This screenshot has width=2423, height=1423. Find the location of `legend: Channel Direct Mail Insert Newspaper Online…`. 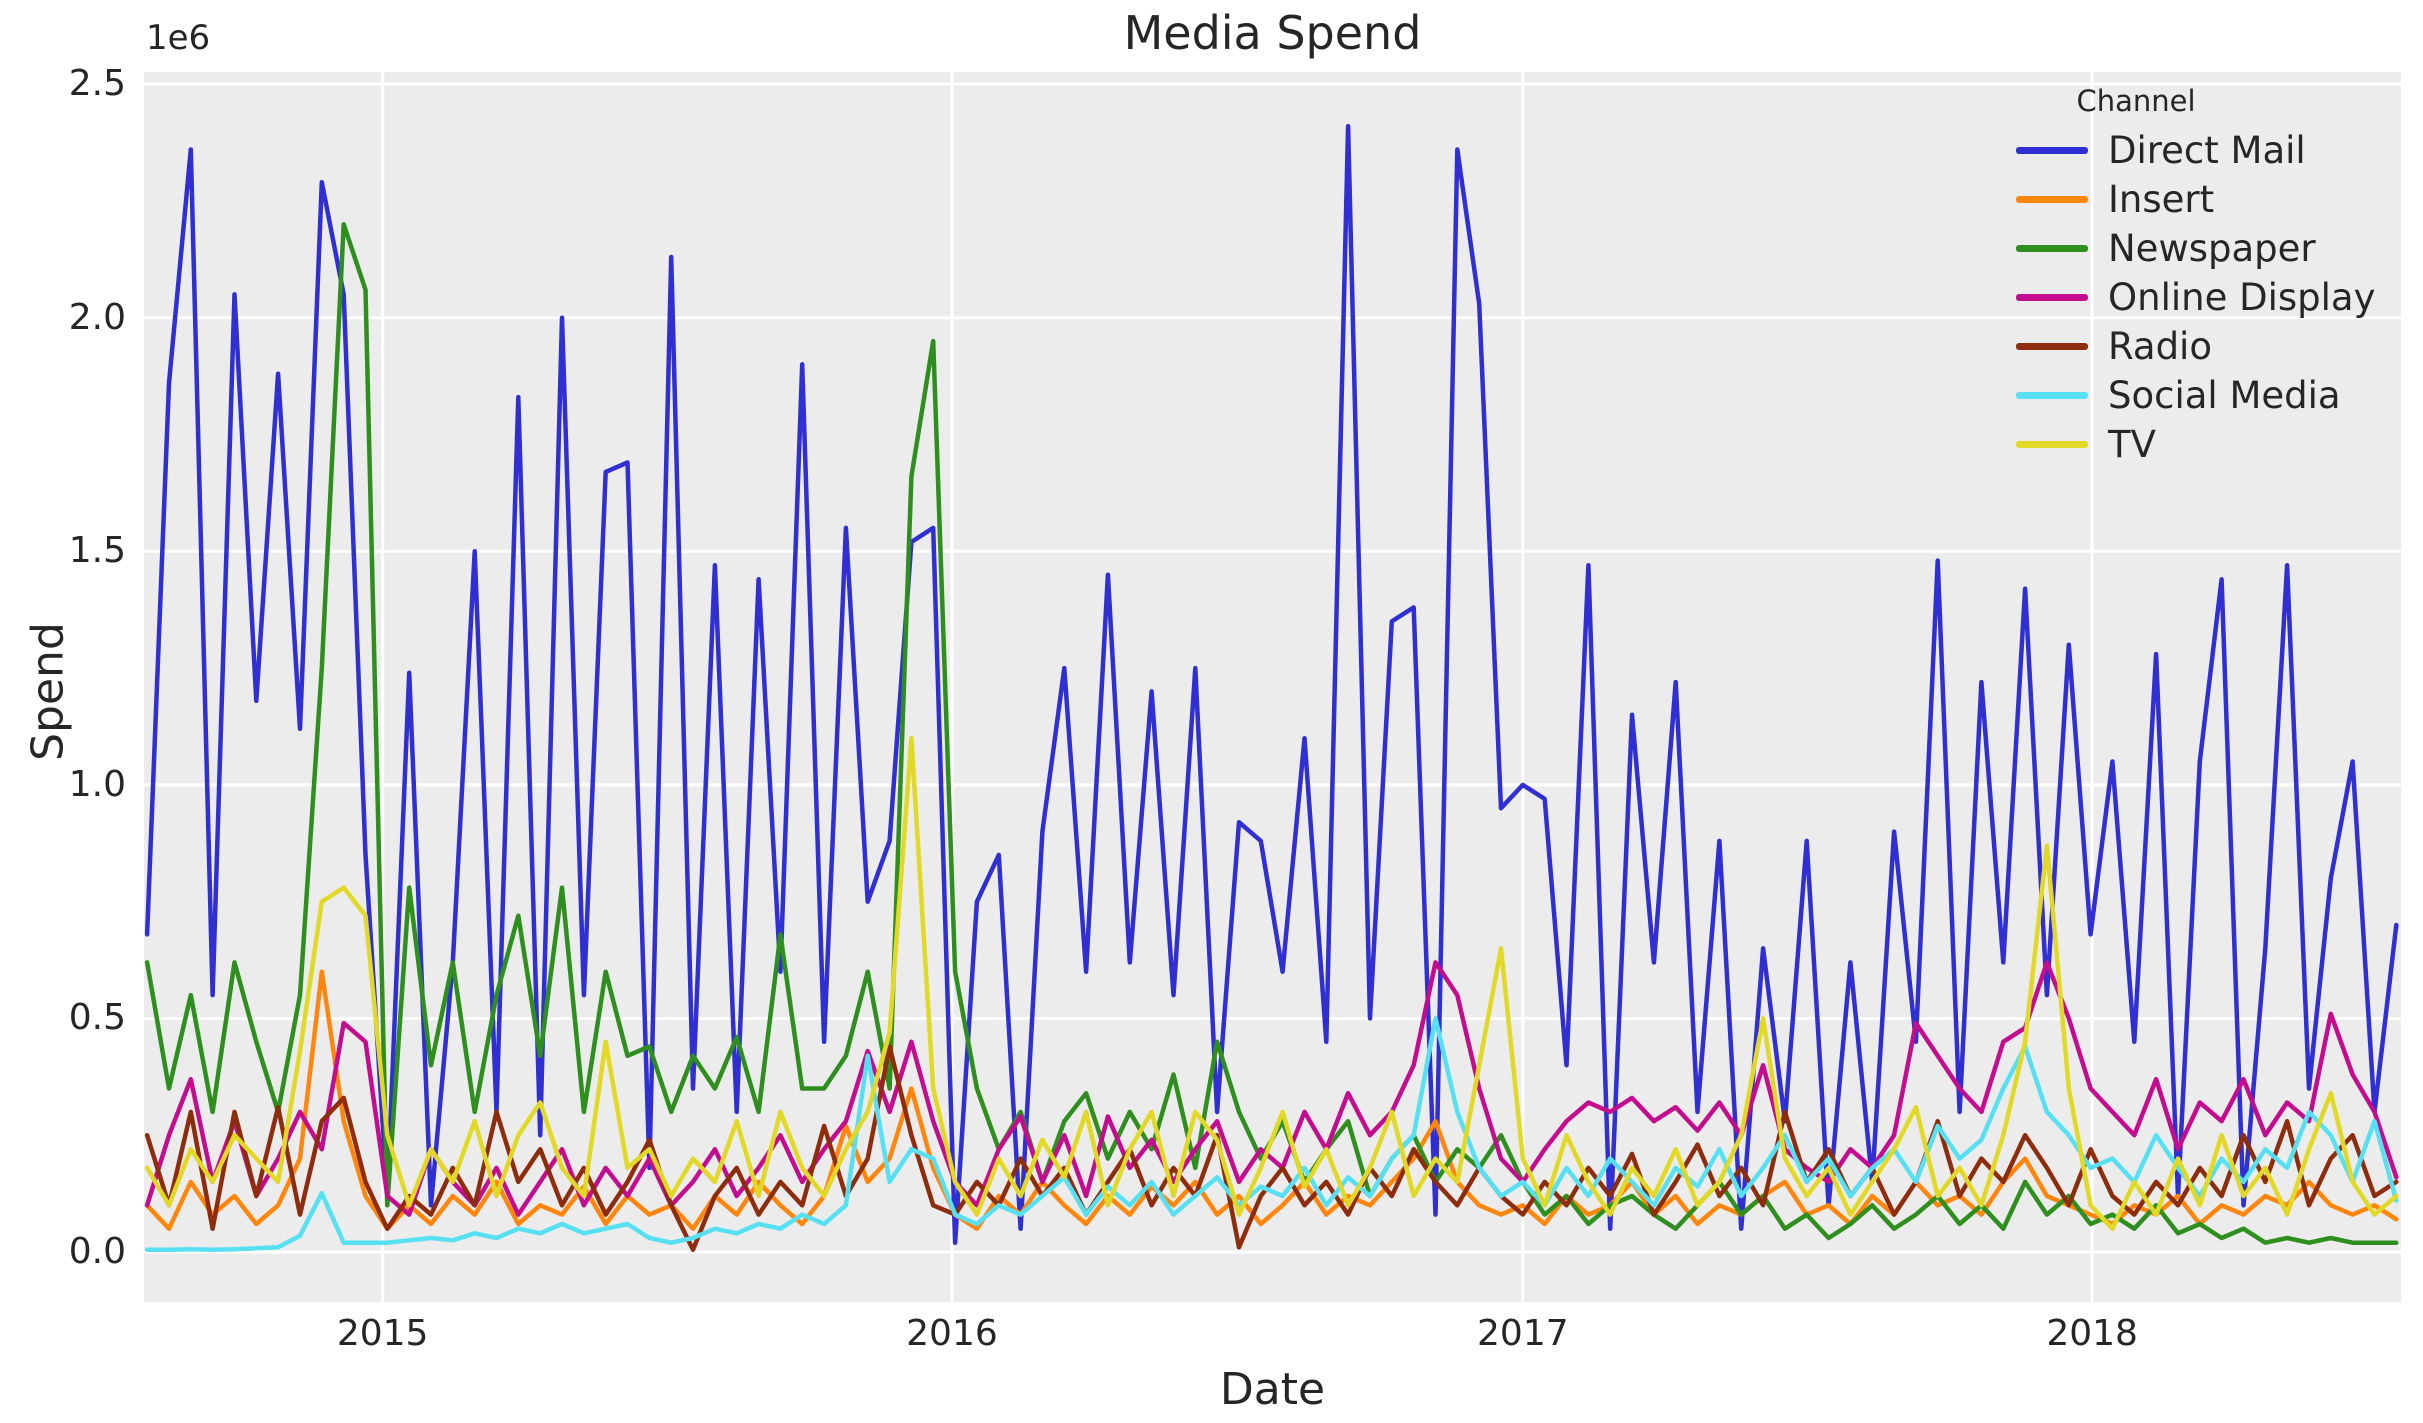

legend: Channel Direct Mail Insert Newspaper Online… is located at coordinates (2206, 276).